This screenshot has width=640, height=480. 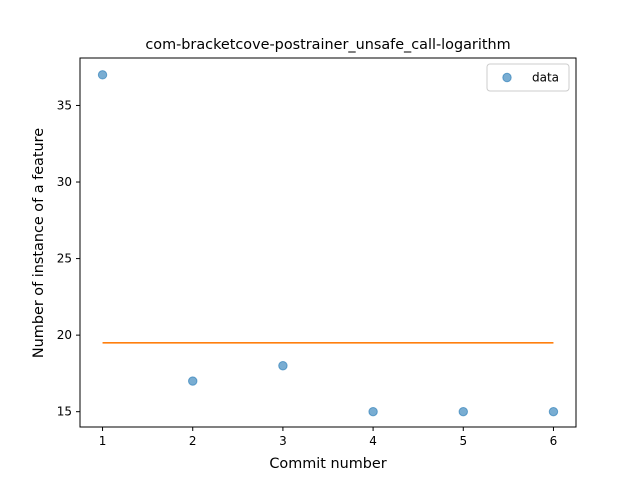 I want to click on y-tick-label: 25, so click(x=64, y=259).